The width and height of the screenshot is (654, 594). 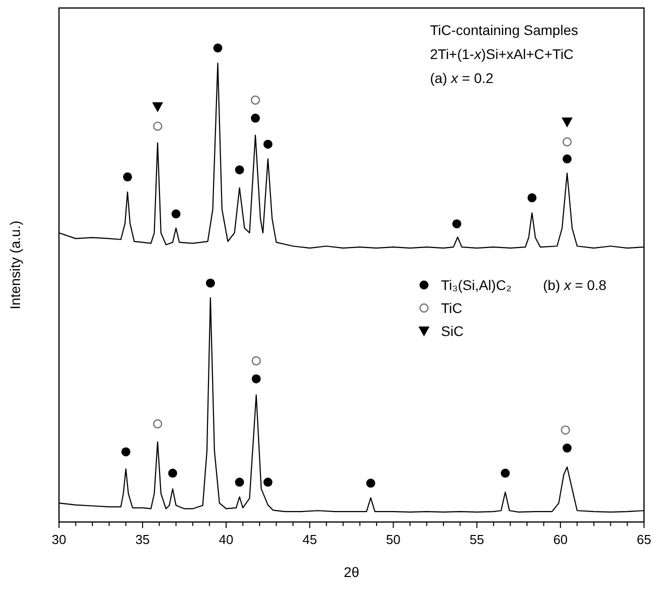 What do you see at coordinates (575, 285) in the screenshot?
I see `annotation: (b) x = 0.8` at bounding box center [575, 285].